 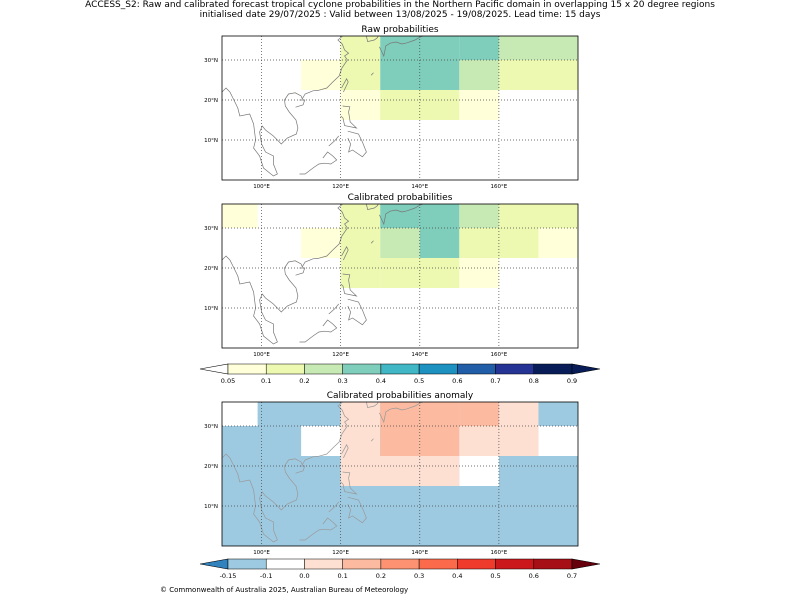 What do you see at coordinates (400, 374) in the screenshot?
I see `probability-colorbar: 0.05 0.1 0.2 0.3 0.4 0.5 0.6 0.7 0.8 0.9` at bounding box center [400, 374].